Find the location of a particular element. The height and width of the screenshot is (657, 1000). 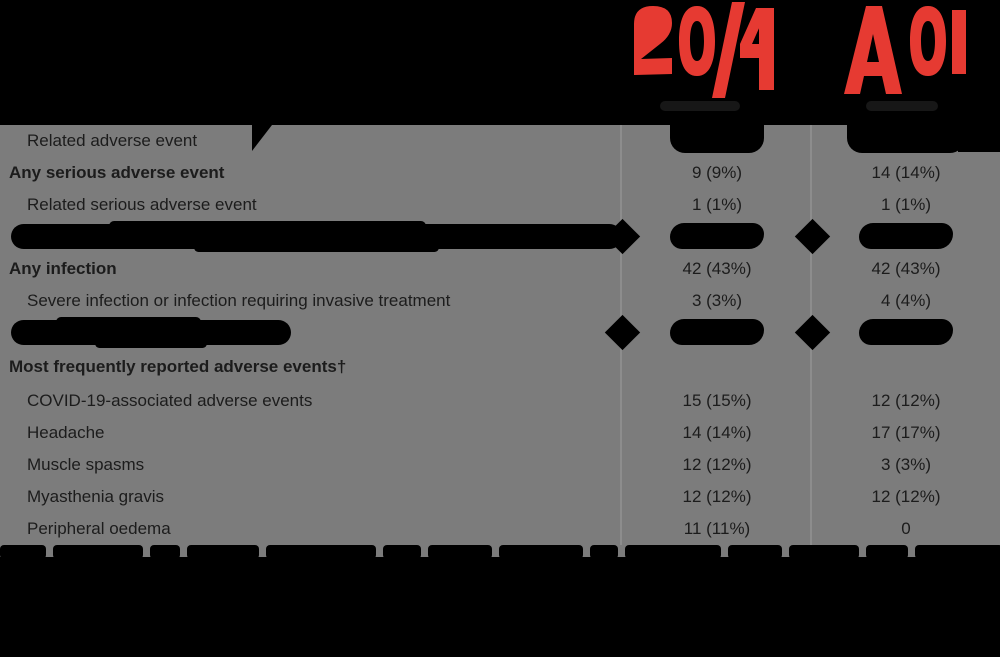

row-label: Peripheral oedema is located at coordinates (99, 528).